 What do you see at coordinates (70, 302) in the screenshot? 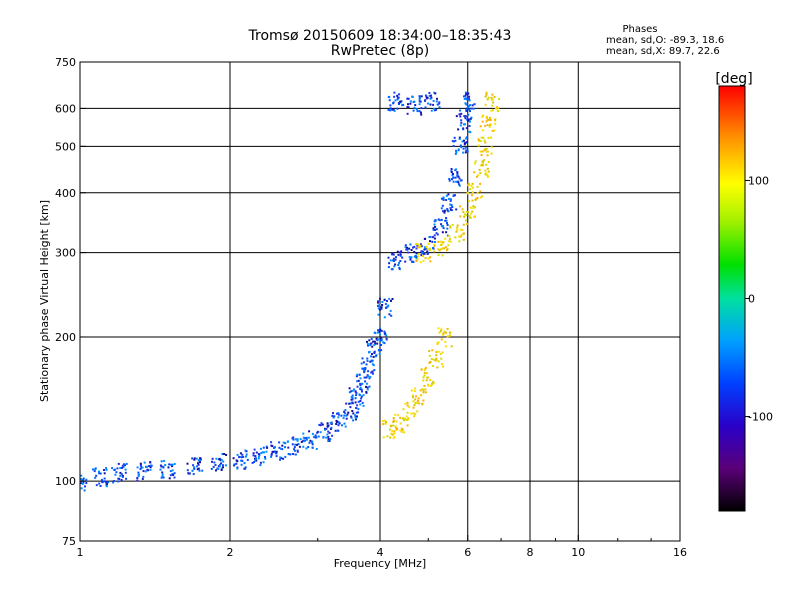
I see `y-tick-labels: 75 100 200 300 400 500 600 750` at bounding box center [70, 302].